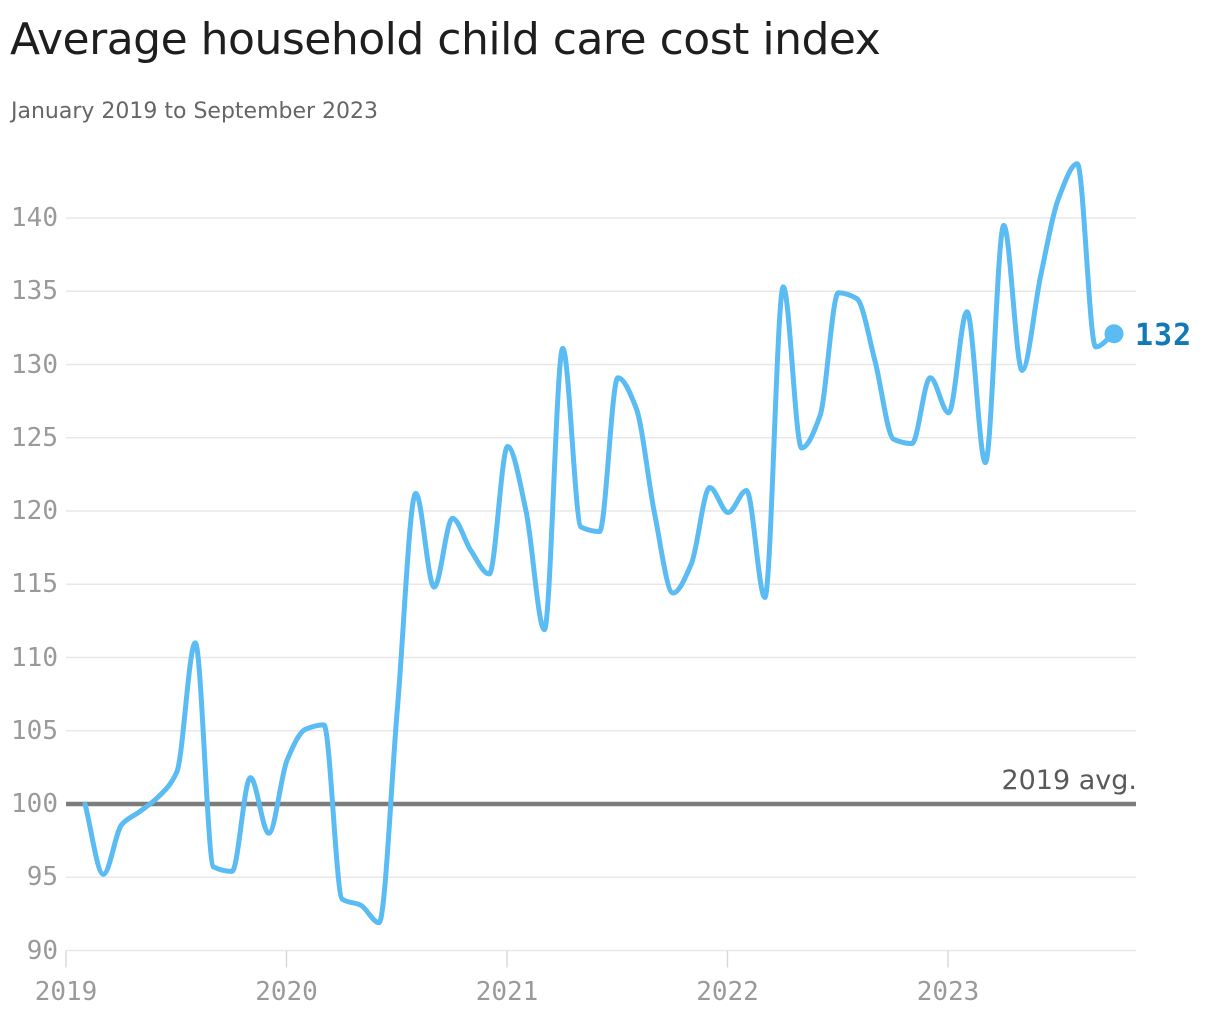 The height and width of the screenshot is (1020, 1220). What do you see at coordinates (34, 584) in the screenshot?
I see `y-tick-label: 115` at bounding box center [34, 584].